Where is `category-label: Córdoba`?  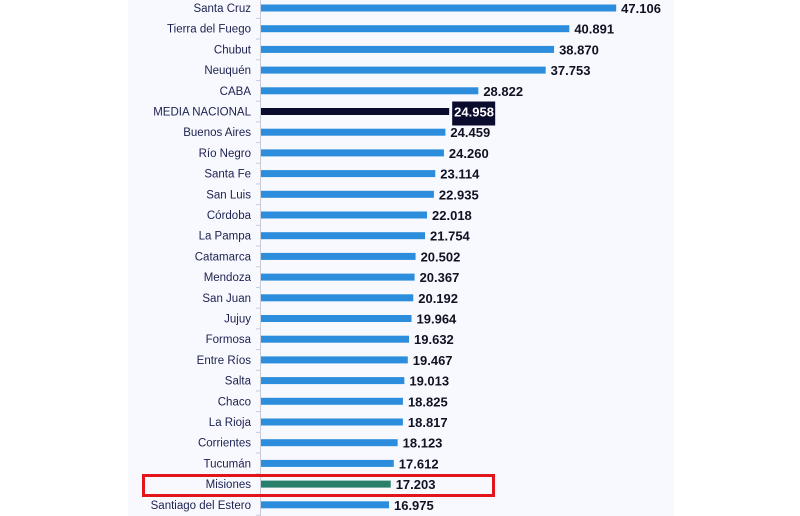
category-label: Córdoba is located at coordinates (229, 216).